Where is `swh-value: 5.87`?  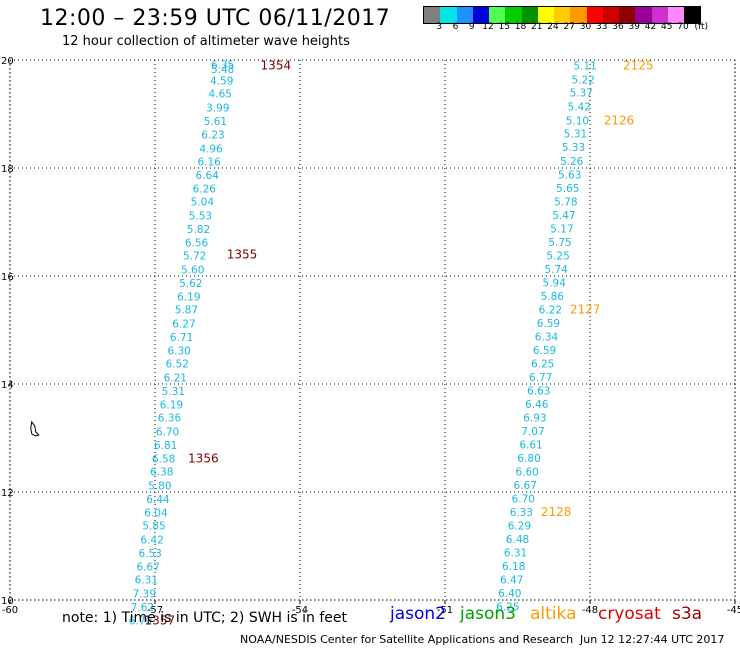 swh-value: 5.87 is located at coordinates (186, 310).